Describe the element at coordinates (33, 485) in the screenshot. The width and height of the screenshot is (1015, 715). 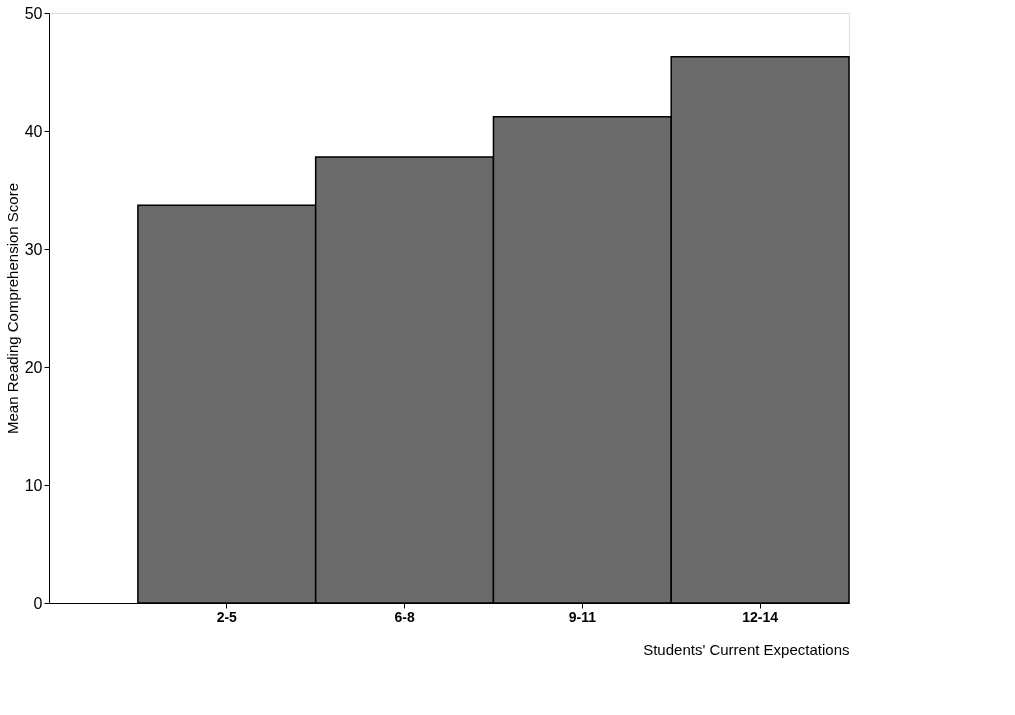
I see `y-tick-label: 10` at that location.